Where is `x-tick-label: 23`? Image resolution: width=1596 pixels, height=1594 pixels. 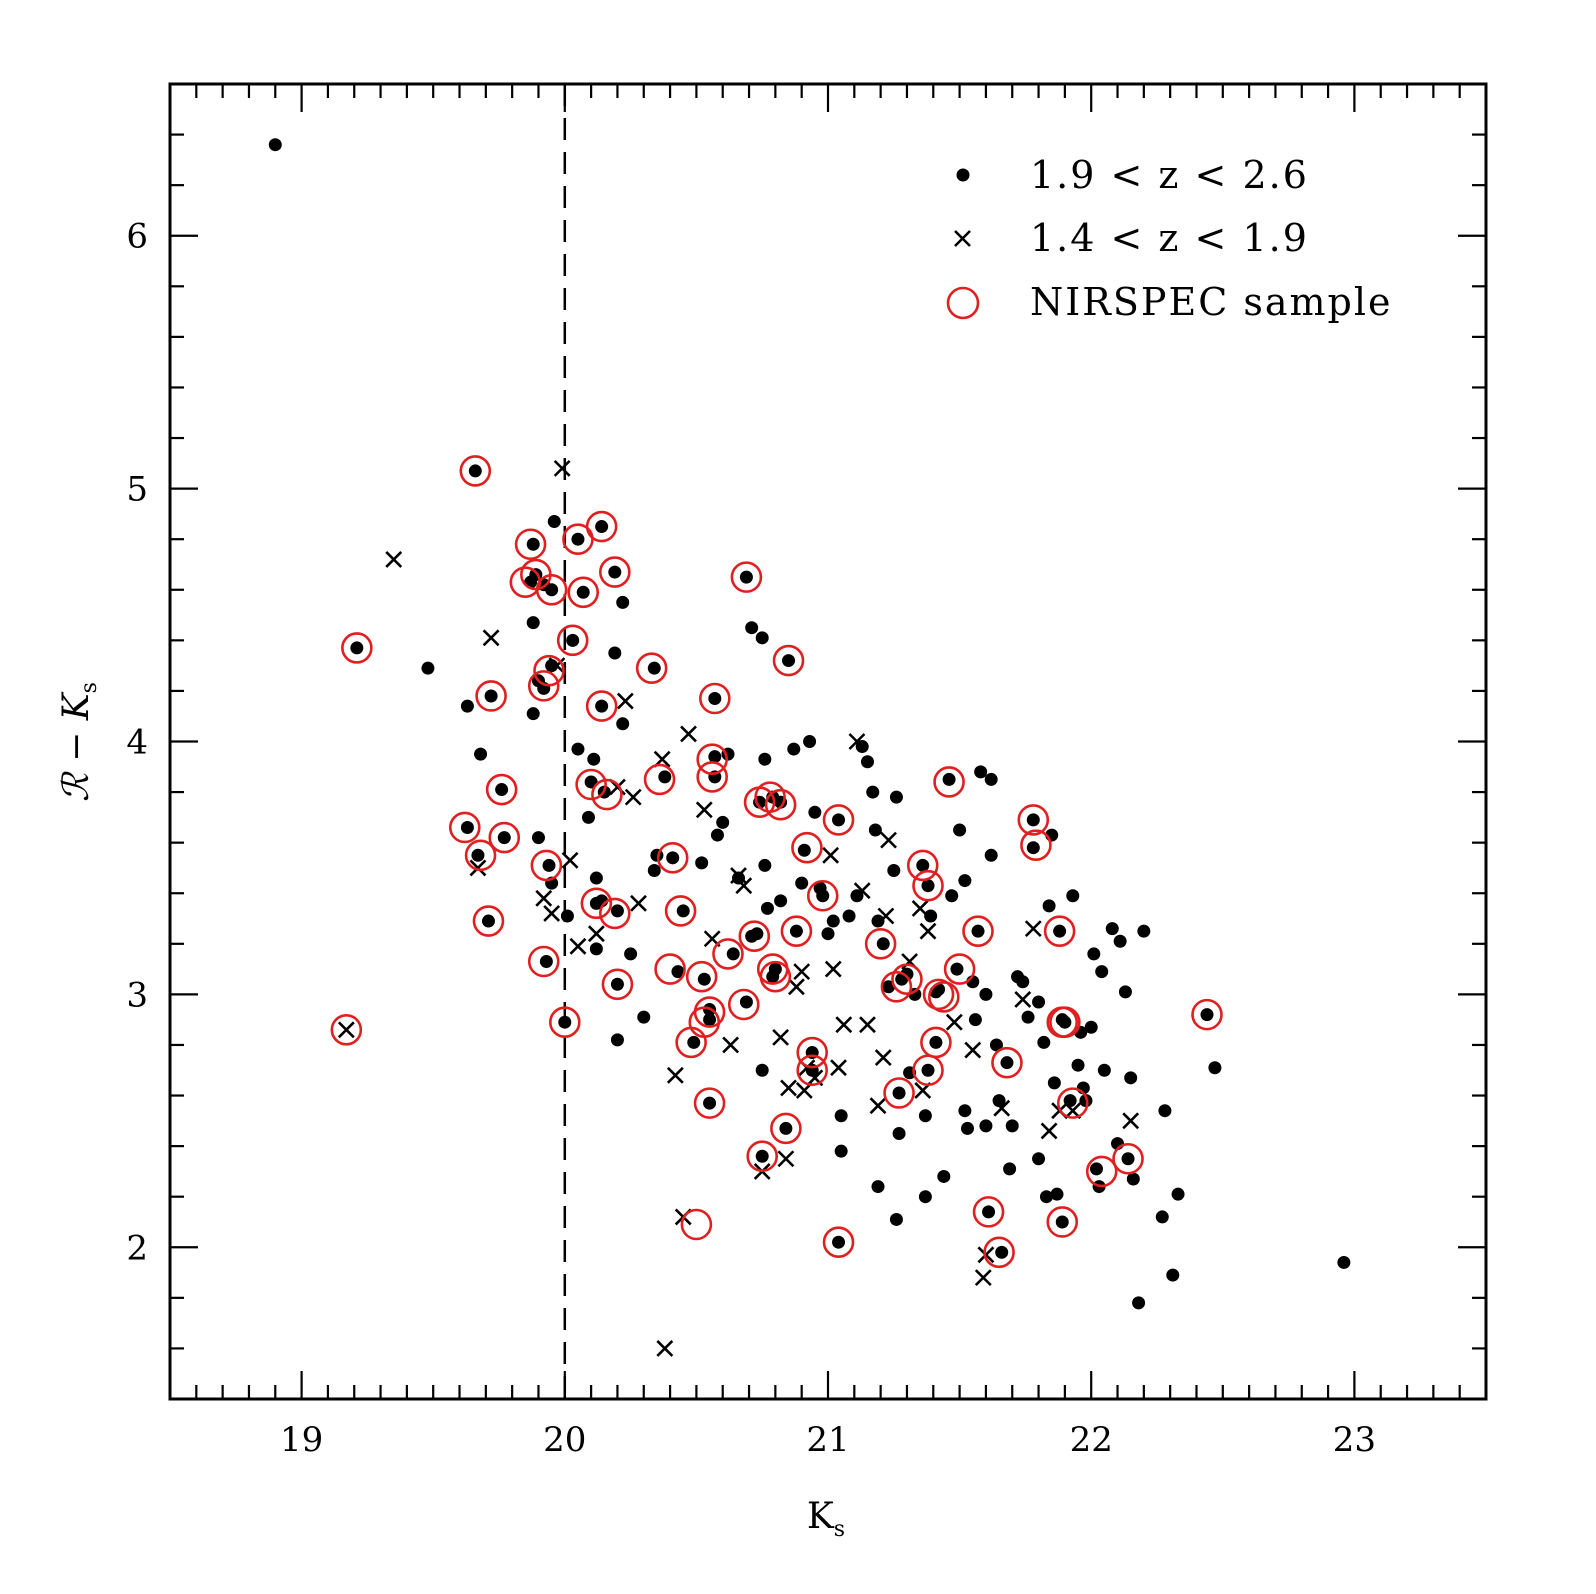 x-tick-label: 23 is located at coordinates (1354, 1440).